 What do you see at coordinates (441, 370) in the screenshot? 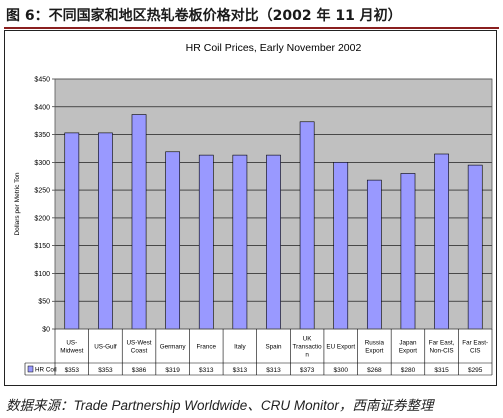
I see `table-value-12: $315` at bounding box center [441, 370].